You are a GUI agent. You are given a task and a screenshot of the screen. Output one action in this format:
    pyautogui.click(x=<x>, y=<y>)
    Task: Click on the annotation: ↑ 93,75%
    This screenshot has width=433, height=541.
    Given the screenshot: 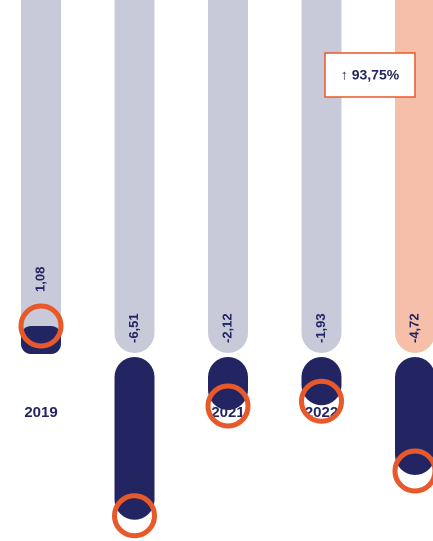 What is the action you would take?
    pyautogui.click(x=370, y=75)
    